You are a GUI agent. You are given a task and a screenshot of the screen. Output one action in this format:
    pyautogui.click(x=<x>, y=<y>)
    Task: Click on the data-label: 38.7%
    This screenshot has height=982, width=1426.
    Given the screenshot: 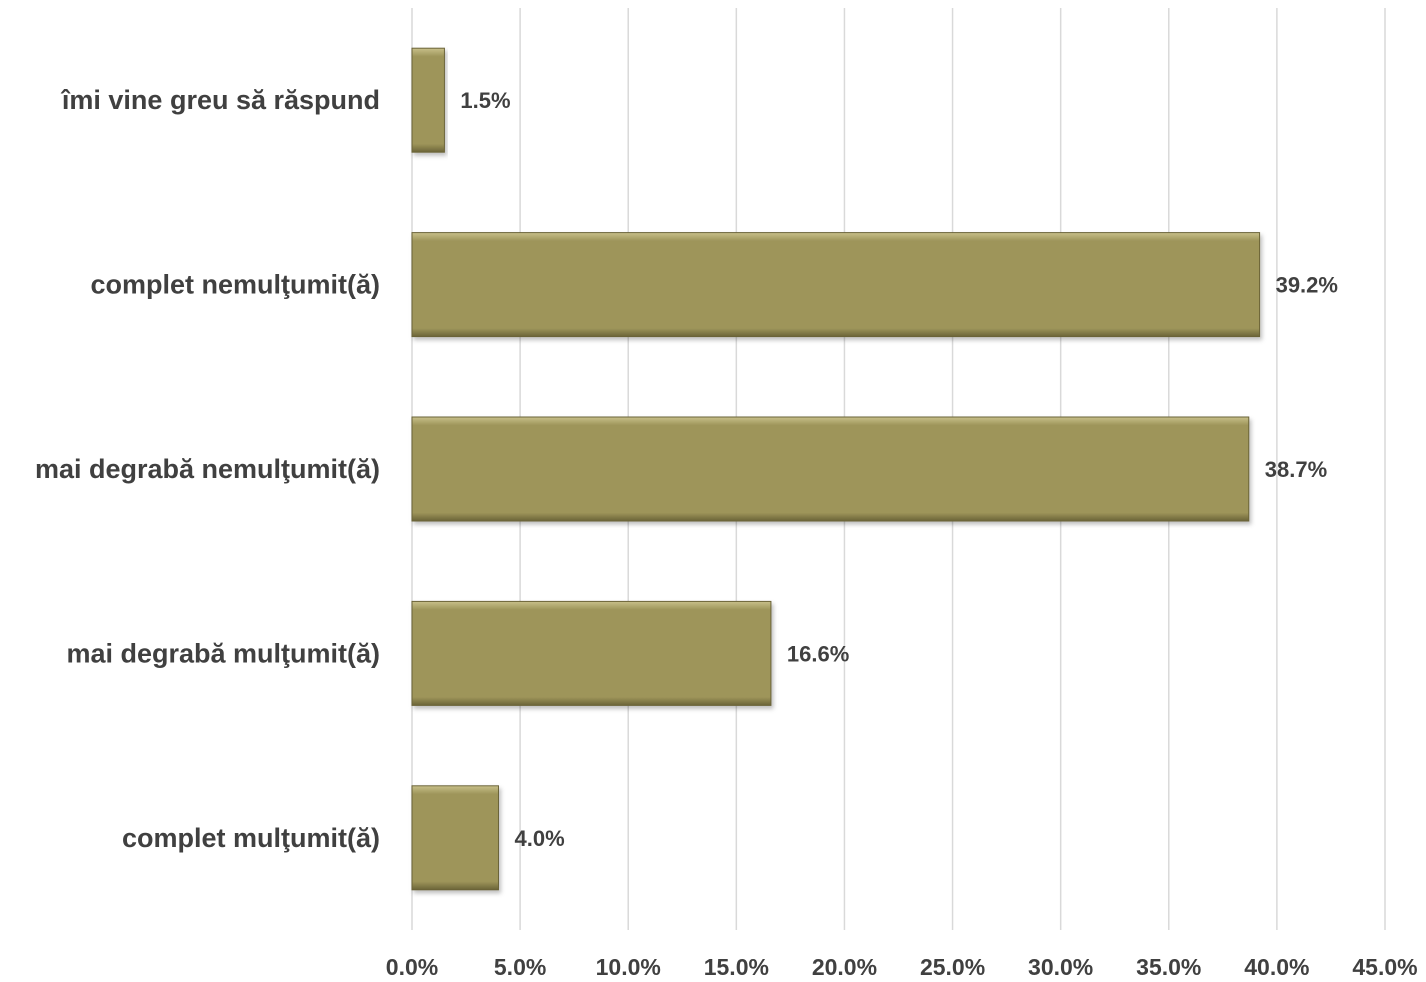 What is the action you would take?
    pyautogui.click(x=1296, y=469)
    